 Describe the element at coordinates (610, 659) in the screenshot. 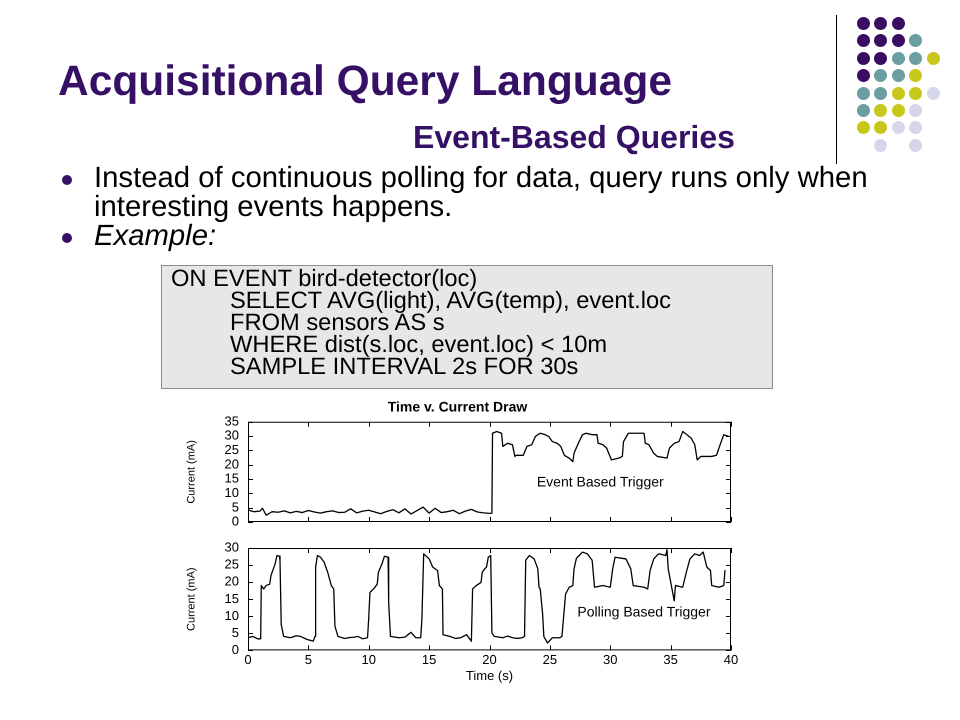

I see `x-tick-label: 30` at that location.